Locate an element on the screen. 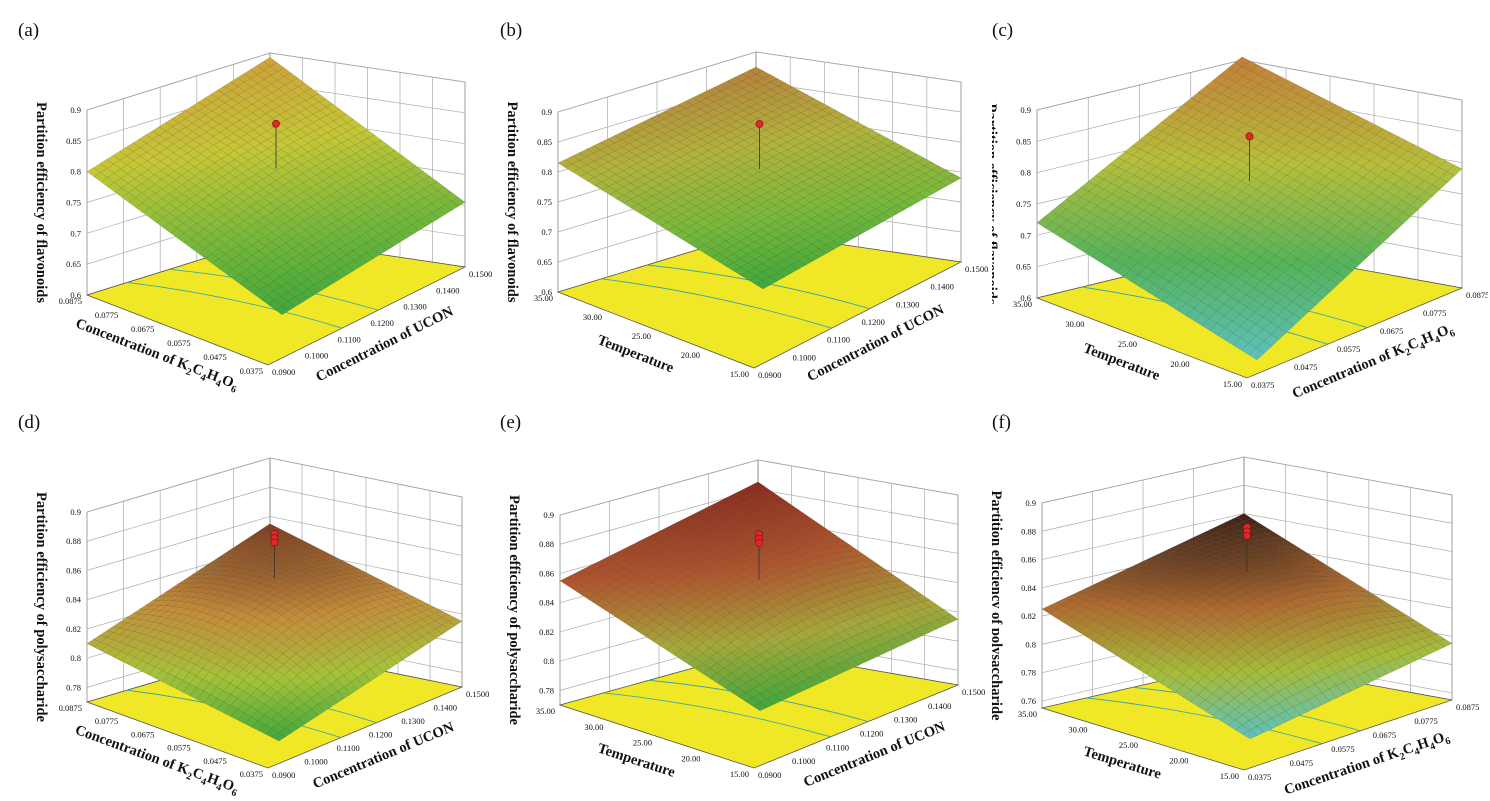 This screenshot has height=801, width=1490. panel-label: (a) is located at coordinates (29, 30).